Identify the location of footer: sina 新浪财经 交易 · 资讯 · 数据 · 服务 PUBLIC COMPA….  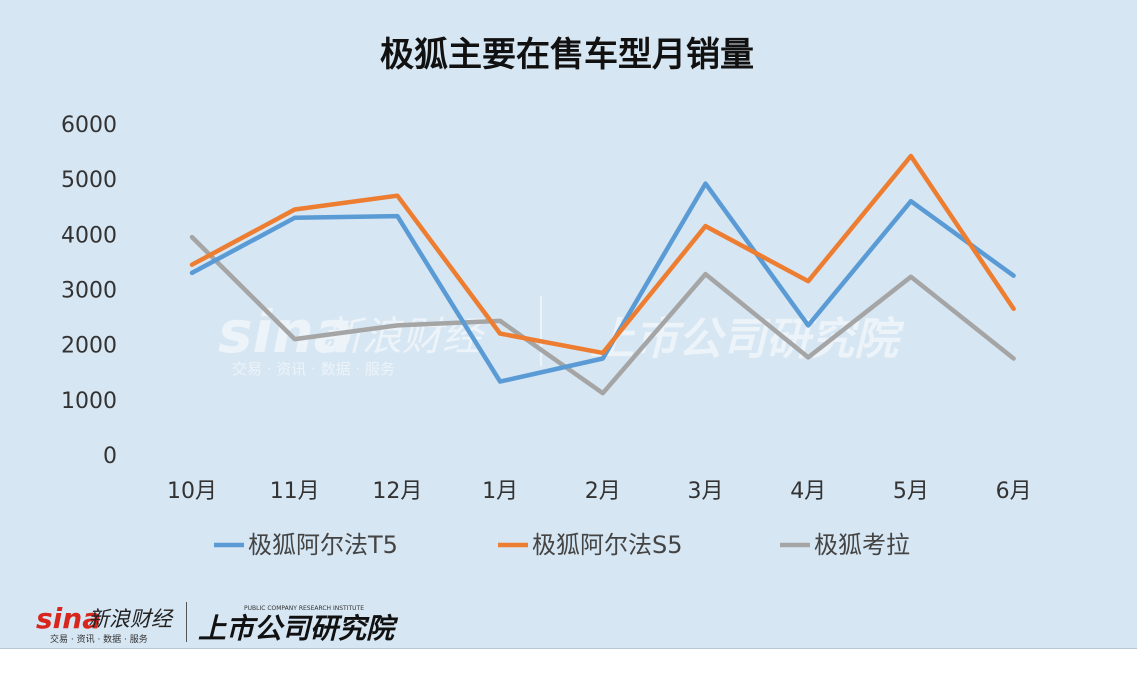
(568, 632).